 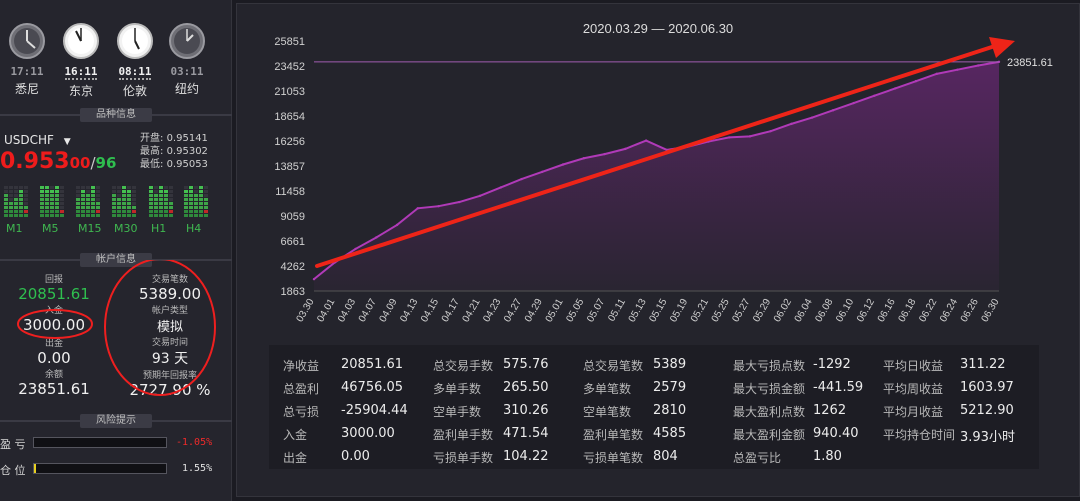 What do you see at coordinates (721, 311) in the screenshot?
I see `x-tick-label: 05.25` at bounding box center [721, 311].